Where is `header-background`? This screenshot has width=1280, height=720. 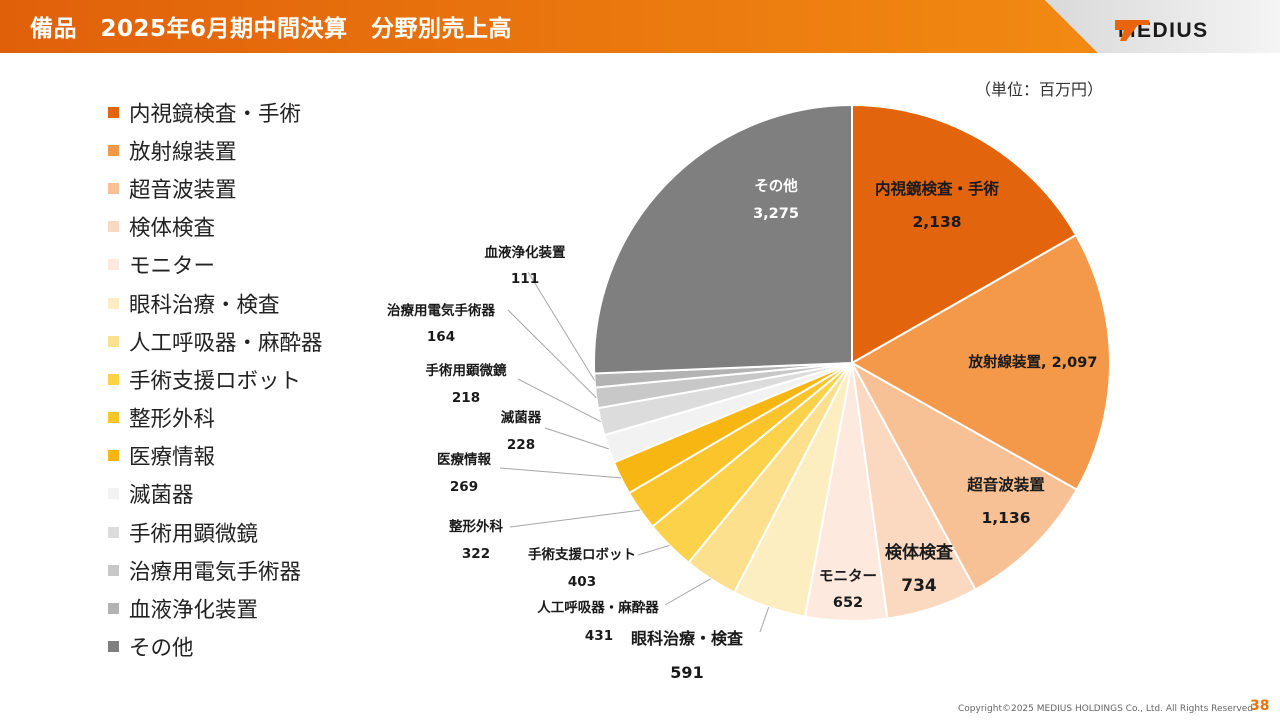 header-background is located at coordinates (640, 26).